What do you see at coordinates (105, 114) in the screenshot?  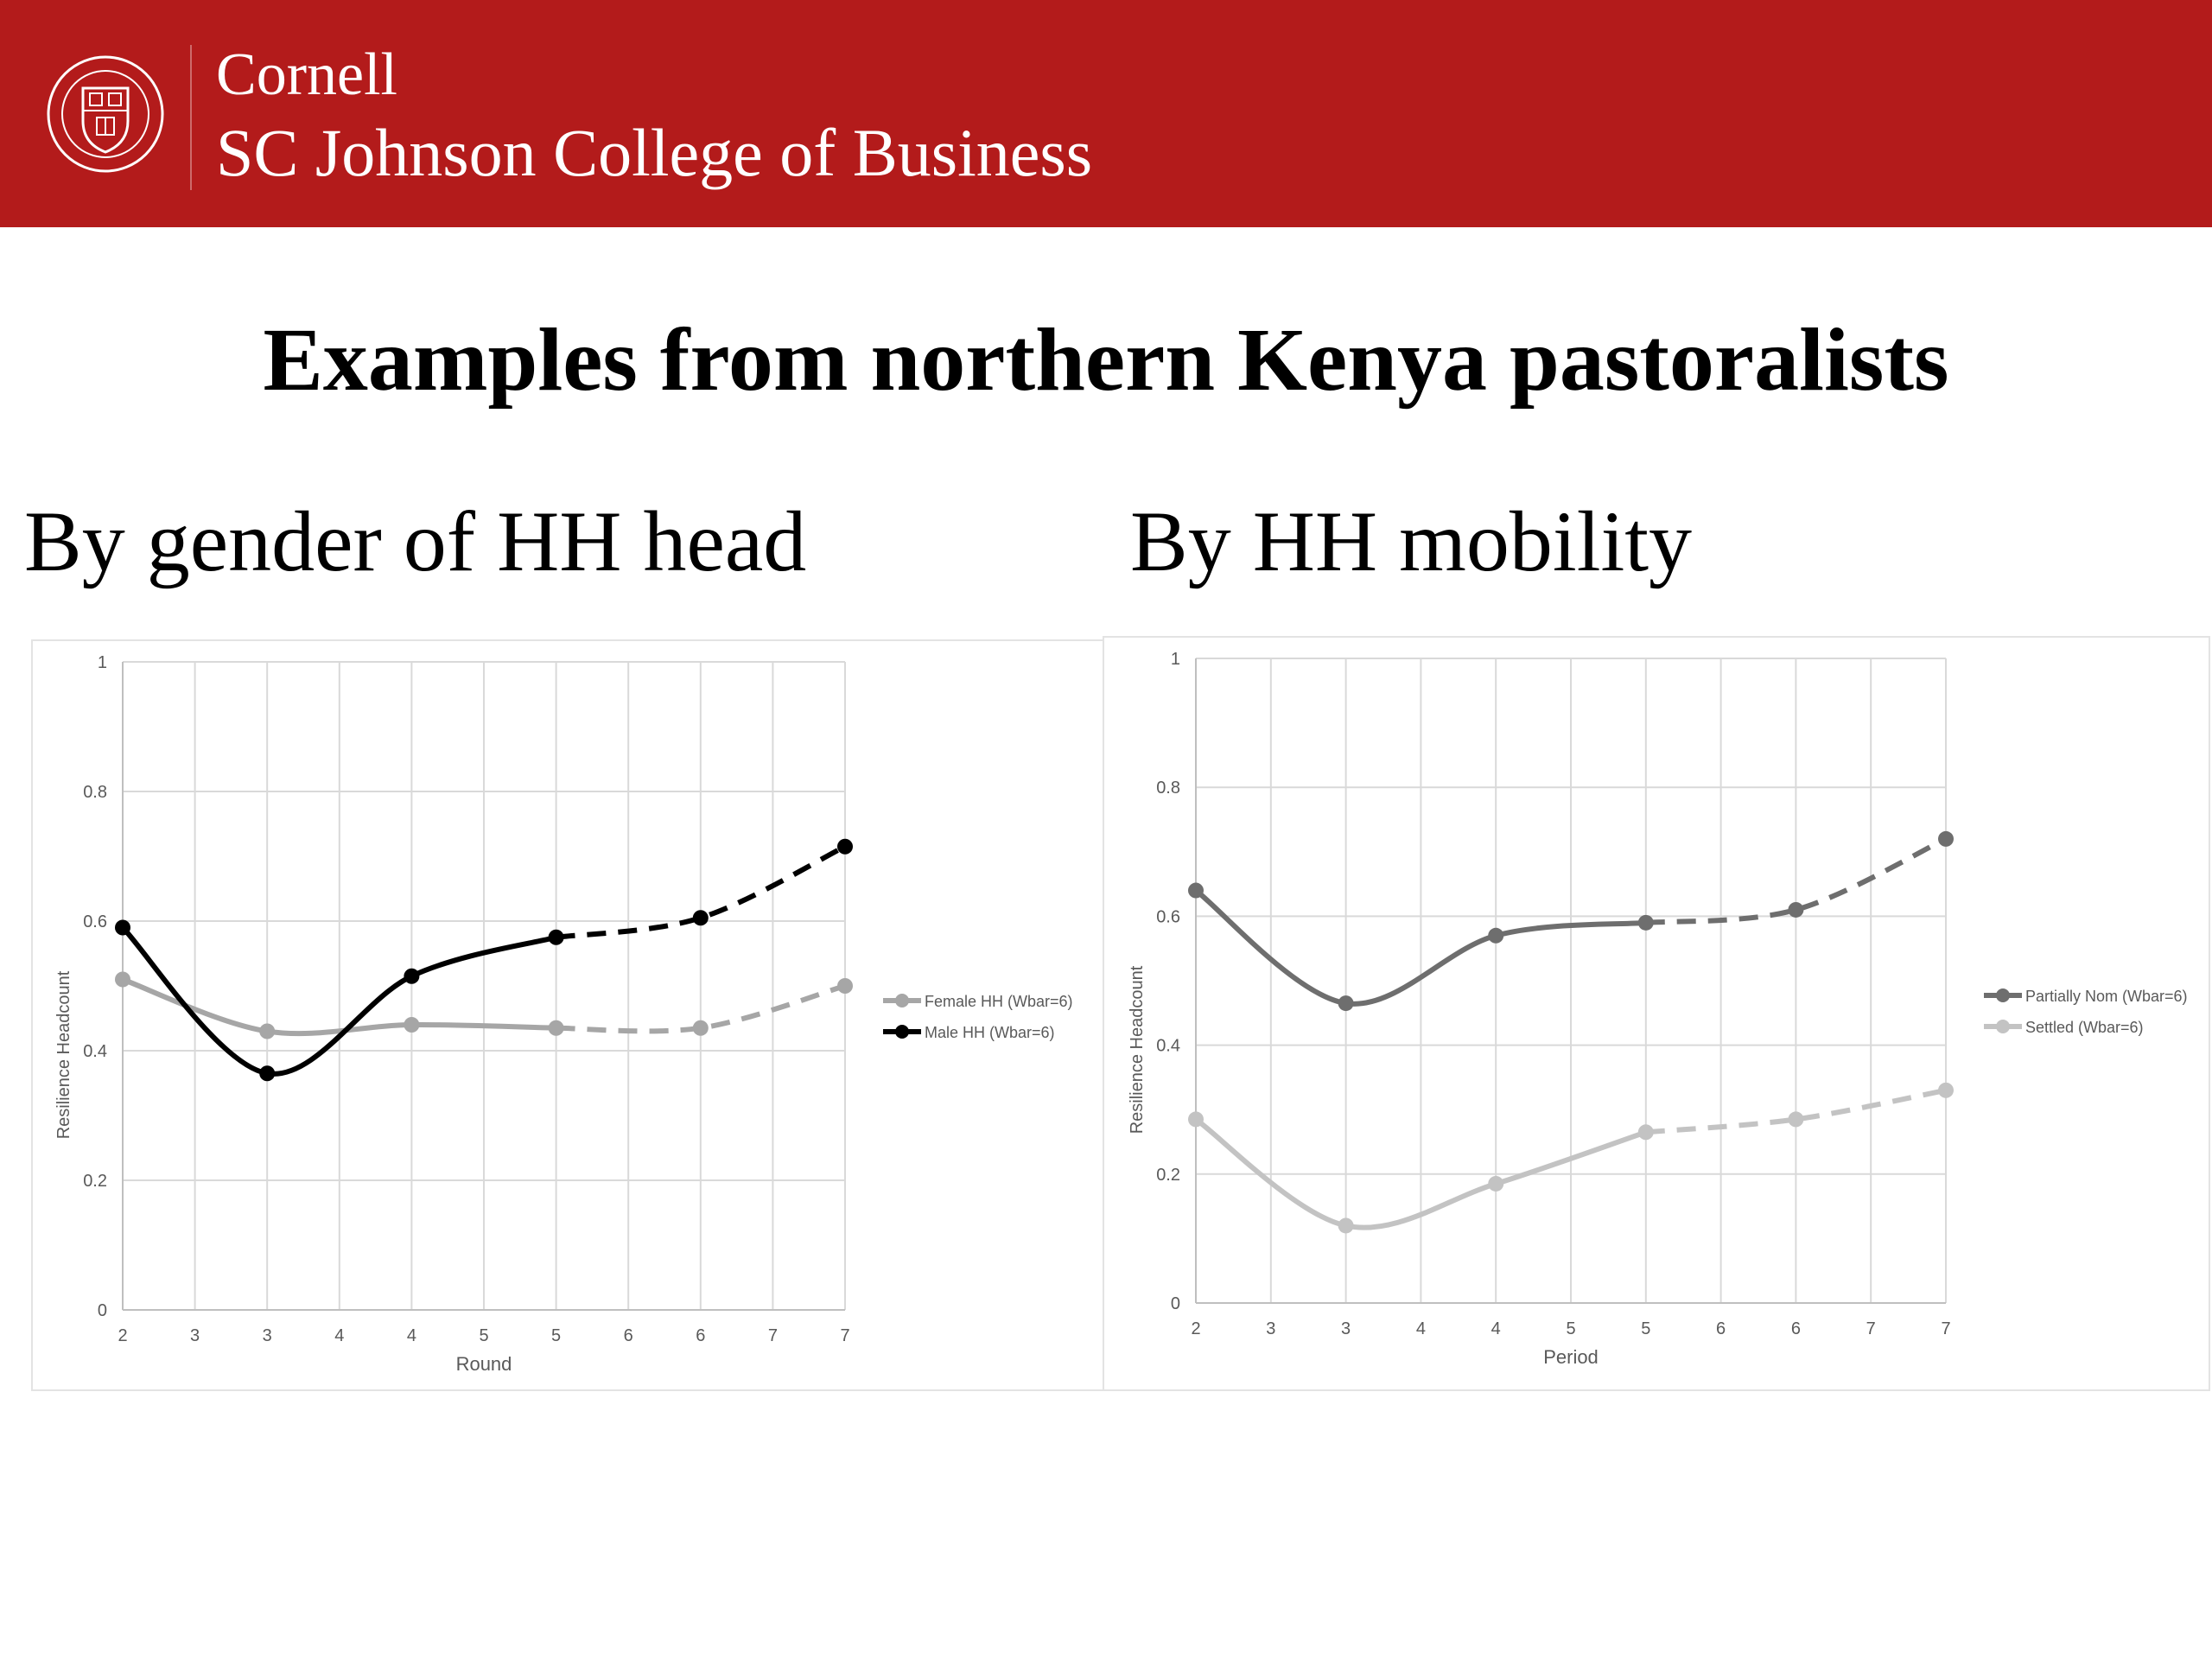 I see `cornell-seal-icon` at bounding box center [105, 114].